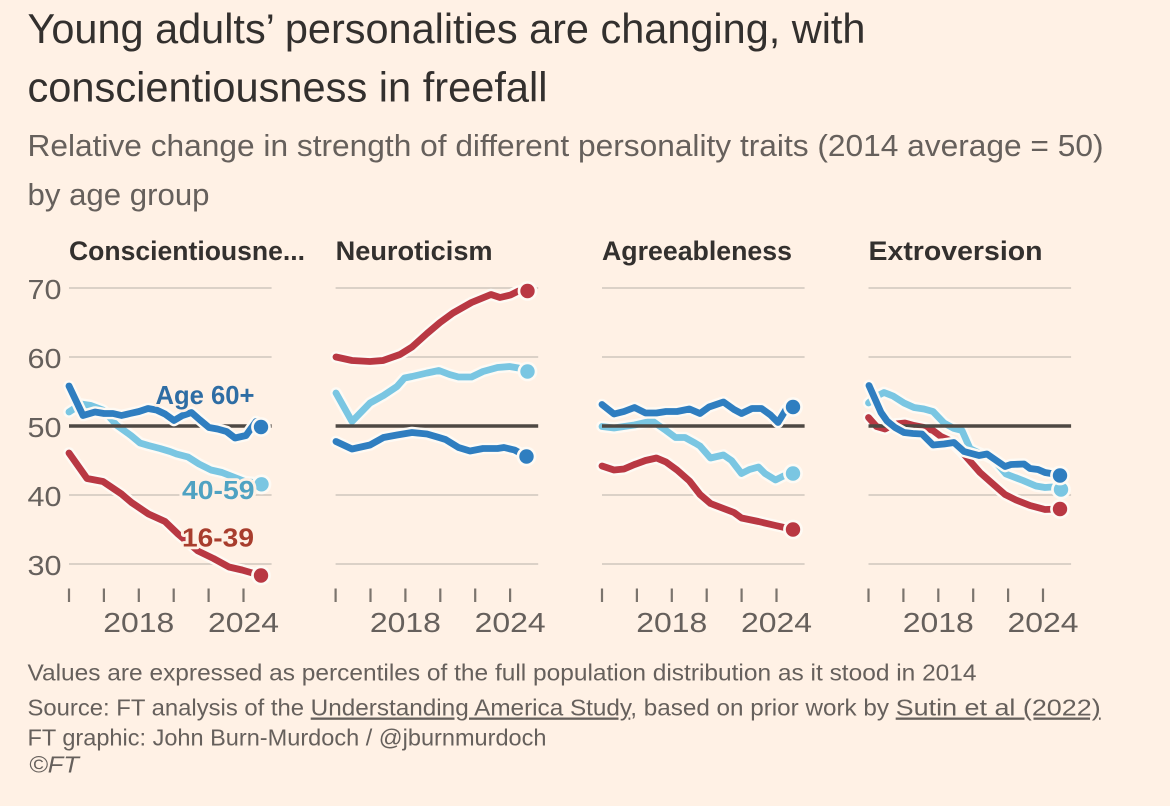 This screenshot has width=1170, height=806. Describe the element at coordinates (218, 538) in the screenshot. I see `svg-text: 16-39` at that location.